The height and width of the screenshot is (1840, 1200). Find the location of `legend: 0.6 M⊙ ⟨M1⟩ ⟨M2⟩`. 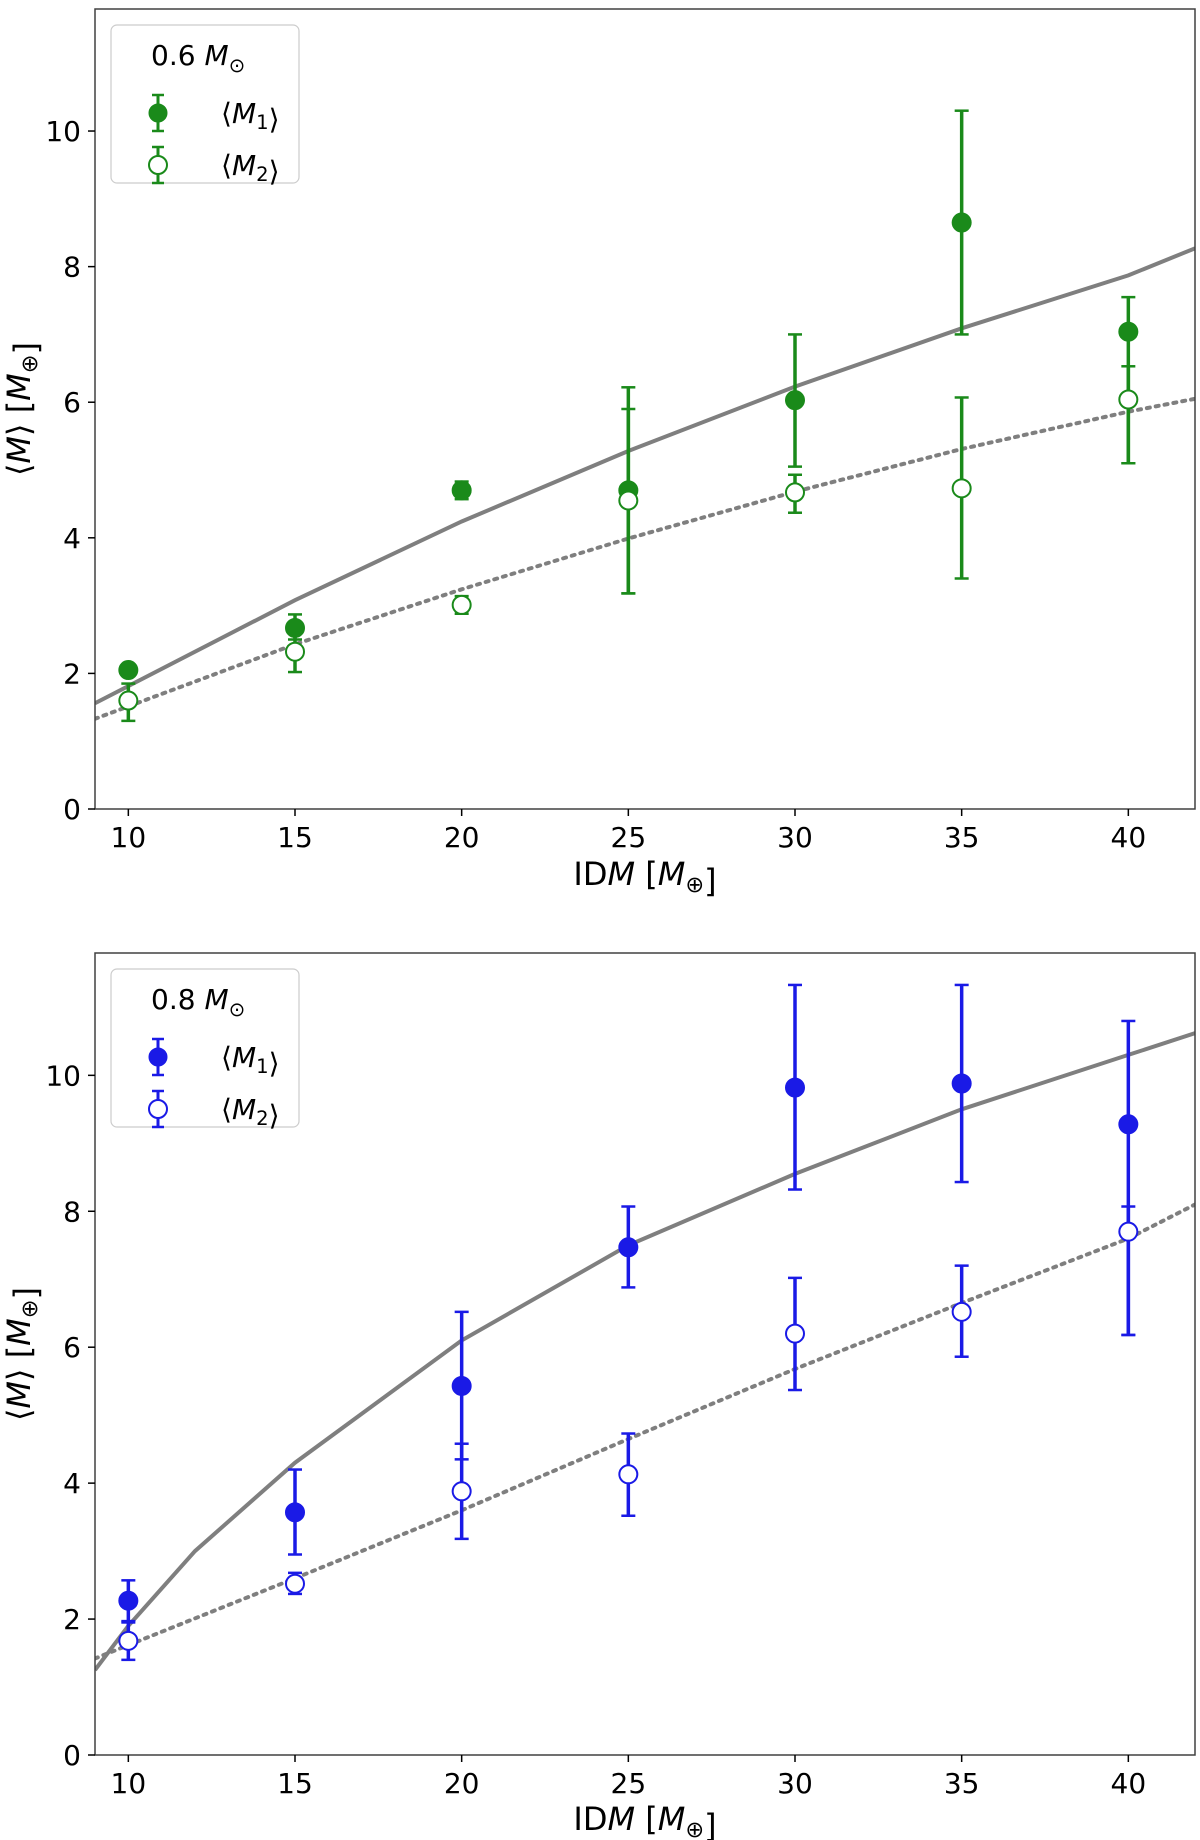

legend: 0.6 M⊙ ⟨M1⟩ ⟨M2⟩ is located at coordinates (205, 106).